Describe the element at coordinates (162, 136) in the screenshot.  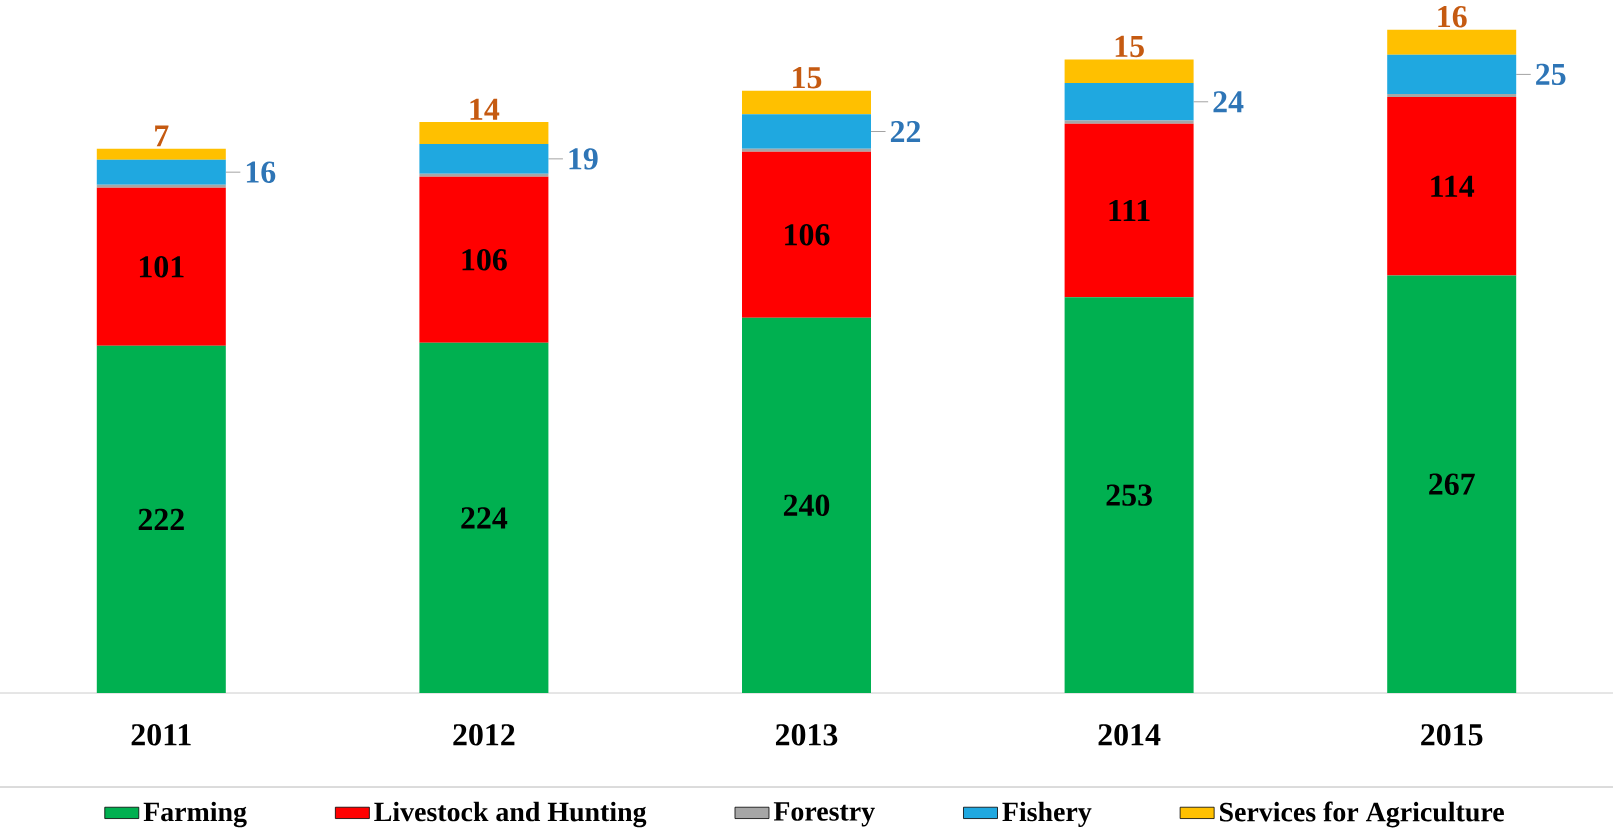
I see `data-label: 7` at that location.